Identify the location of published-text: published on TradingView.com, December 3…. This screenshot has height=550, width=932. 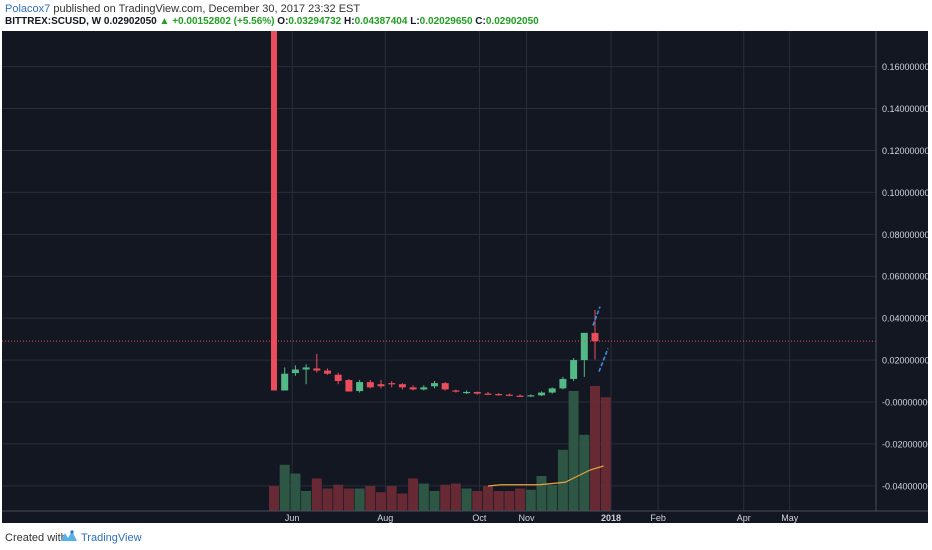
(207, 9).